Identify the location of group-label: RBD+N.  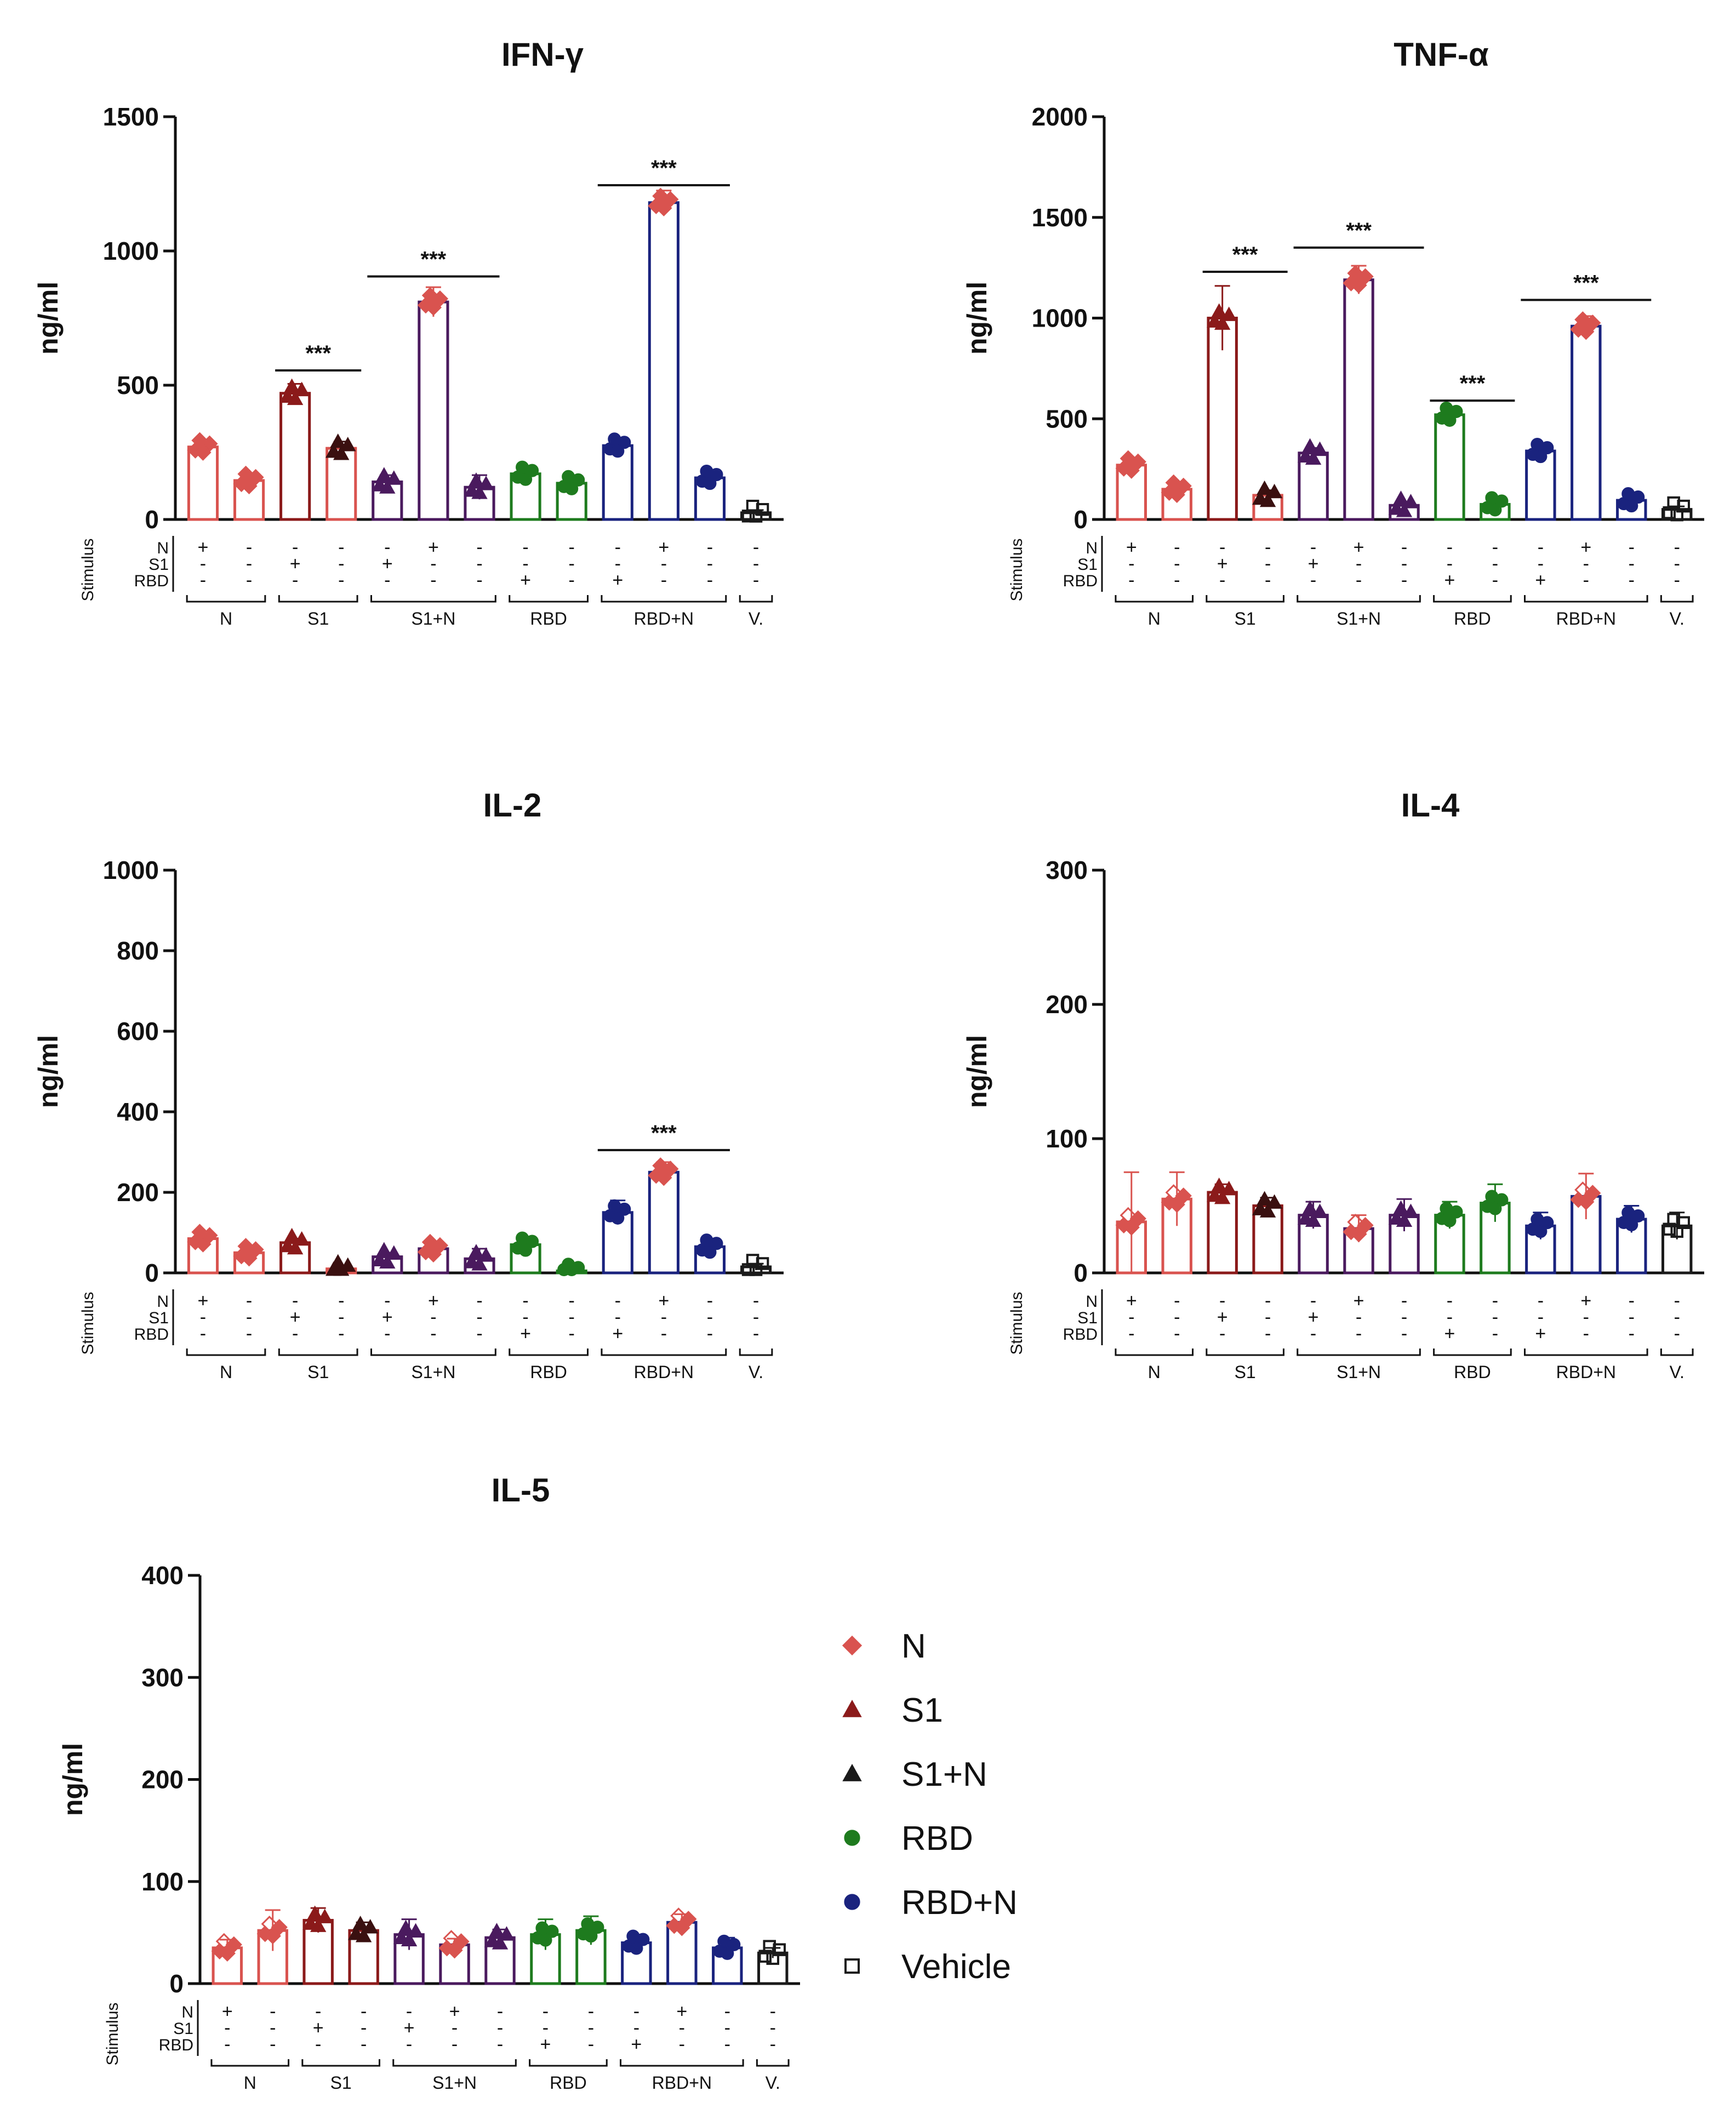
(664, 619).